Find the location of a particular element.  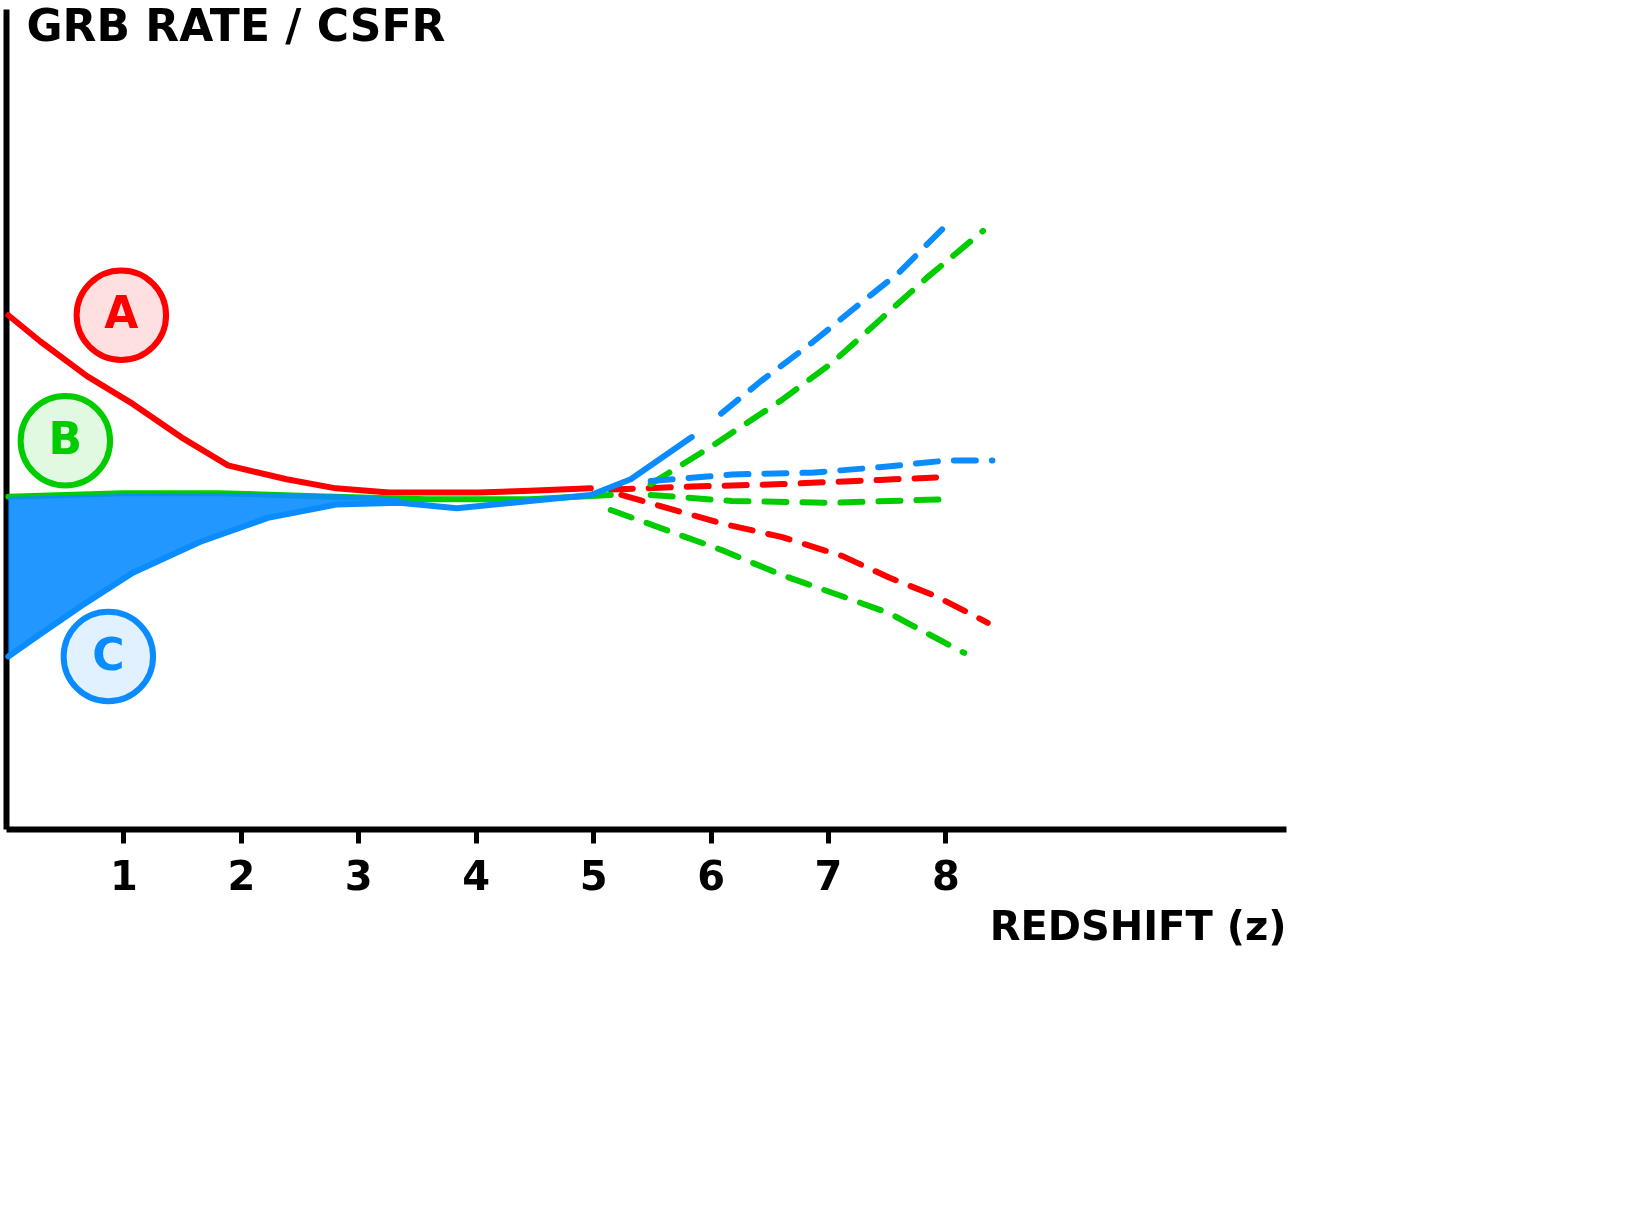

x-tick-label: 3 is located at coordinates (358, 875).